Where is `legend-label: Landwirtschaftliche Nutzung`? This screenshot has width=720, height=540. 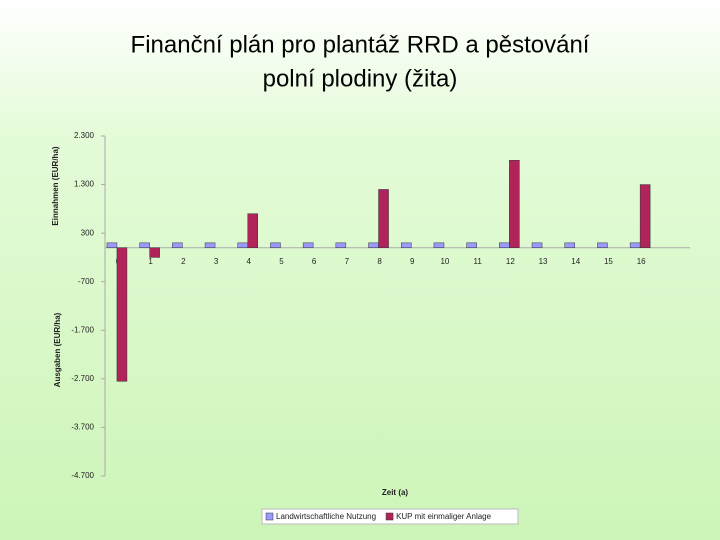 legend-label: Landwirtschaftliche Nutzung is located at coordinates (326, 516).